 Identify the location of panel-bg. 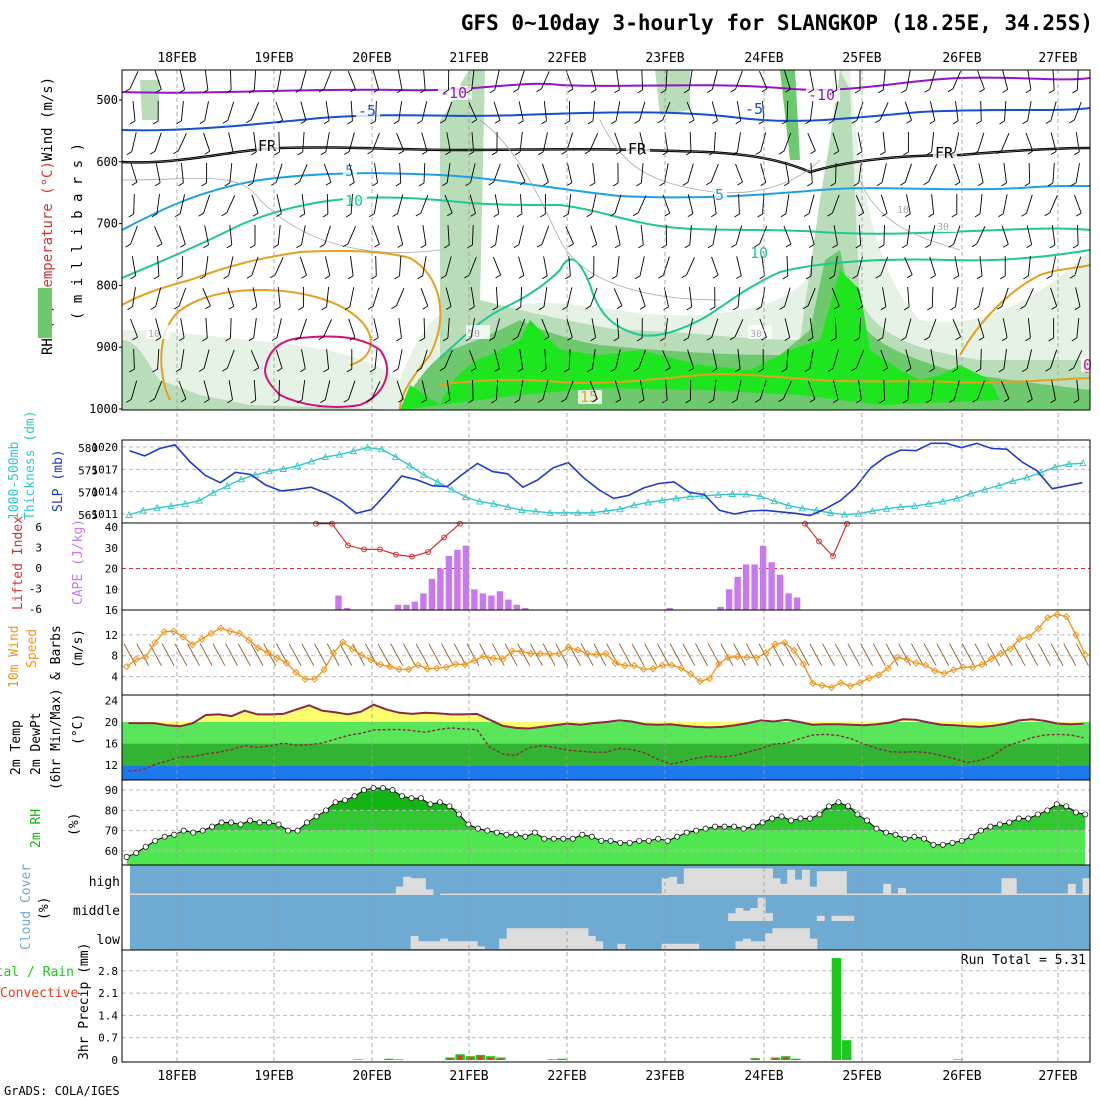
(606, 1006).